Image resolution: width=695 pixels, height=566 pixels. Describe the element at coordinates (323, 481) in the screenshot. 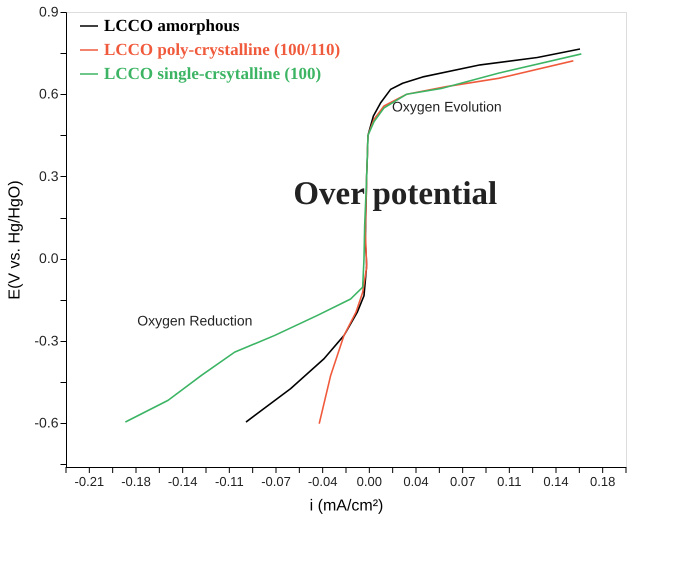

I see `x-tick-label: -0.04` at that location.